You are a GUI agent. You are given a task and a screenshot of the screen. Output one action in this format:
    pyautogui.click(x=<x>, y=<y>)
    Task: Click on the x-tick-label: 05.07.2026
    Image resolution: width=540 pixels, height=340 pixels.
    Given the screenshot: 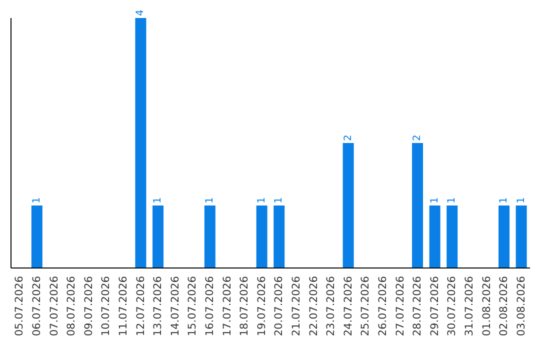 What is the action you would take?
    pyautogui.click(x=20, y=306)
    